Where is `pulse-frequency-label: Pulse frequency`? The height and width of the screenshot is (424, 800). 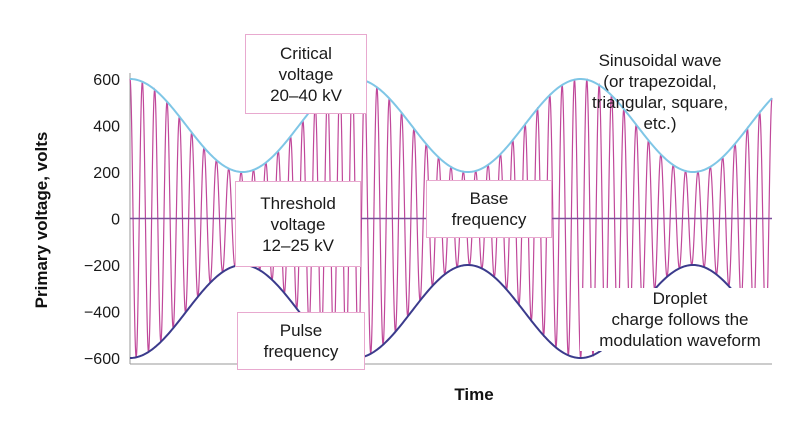
pulse-frequency-label: Pulse frequency is located at coordinates (301, 341).